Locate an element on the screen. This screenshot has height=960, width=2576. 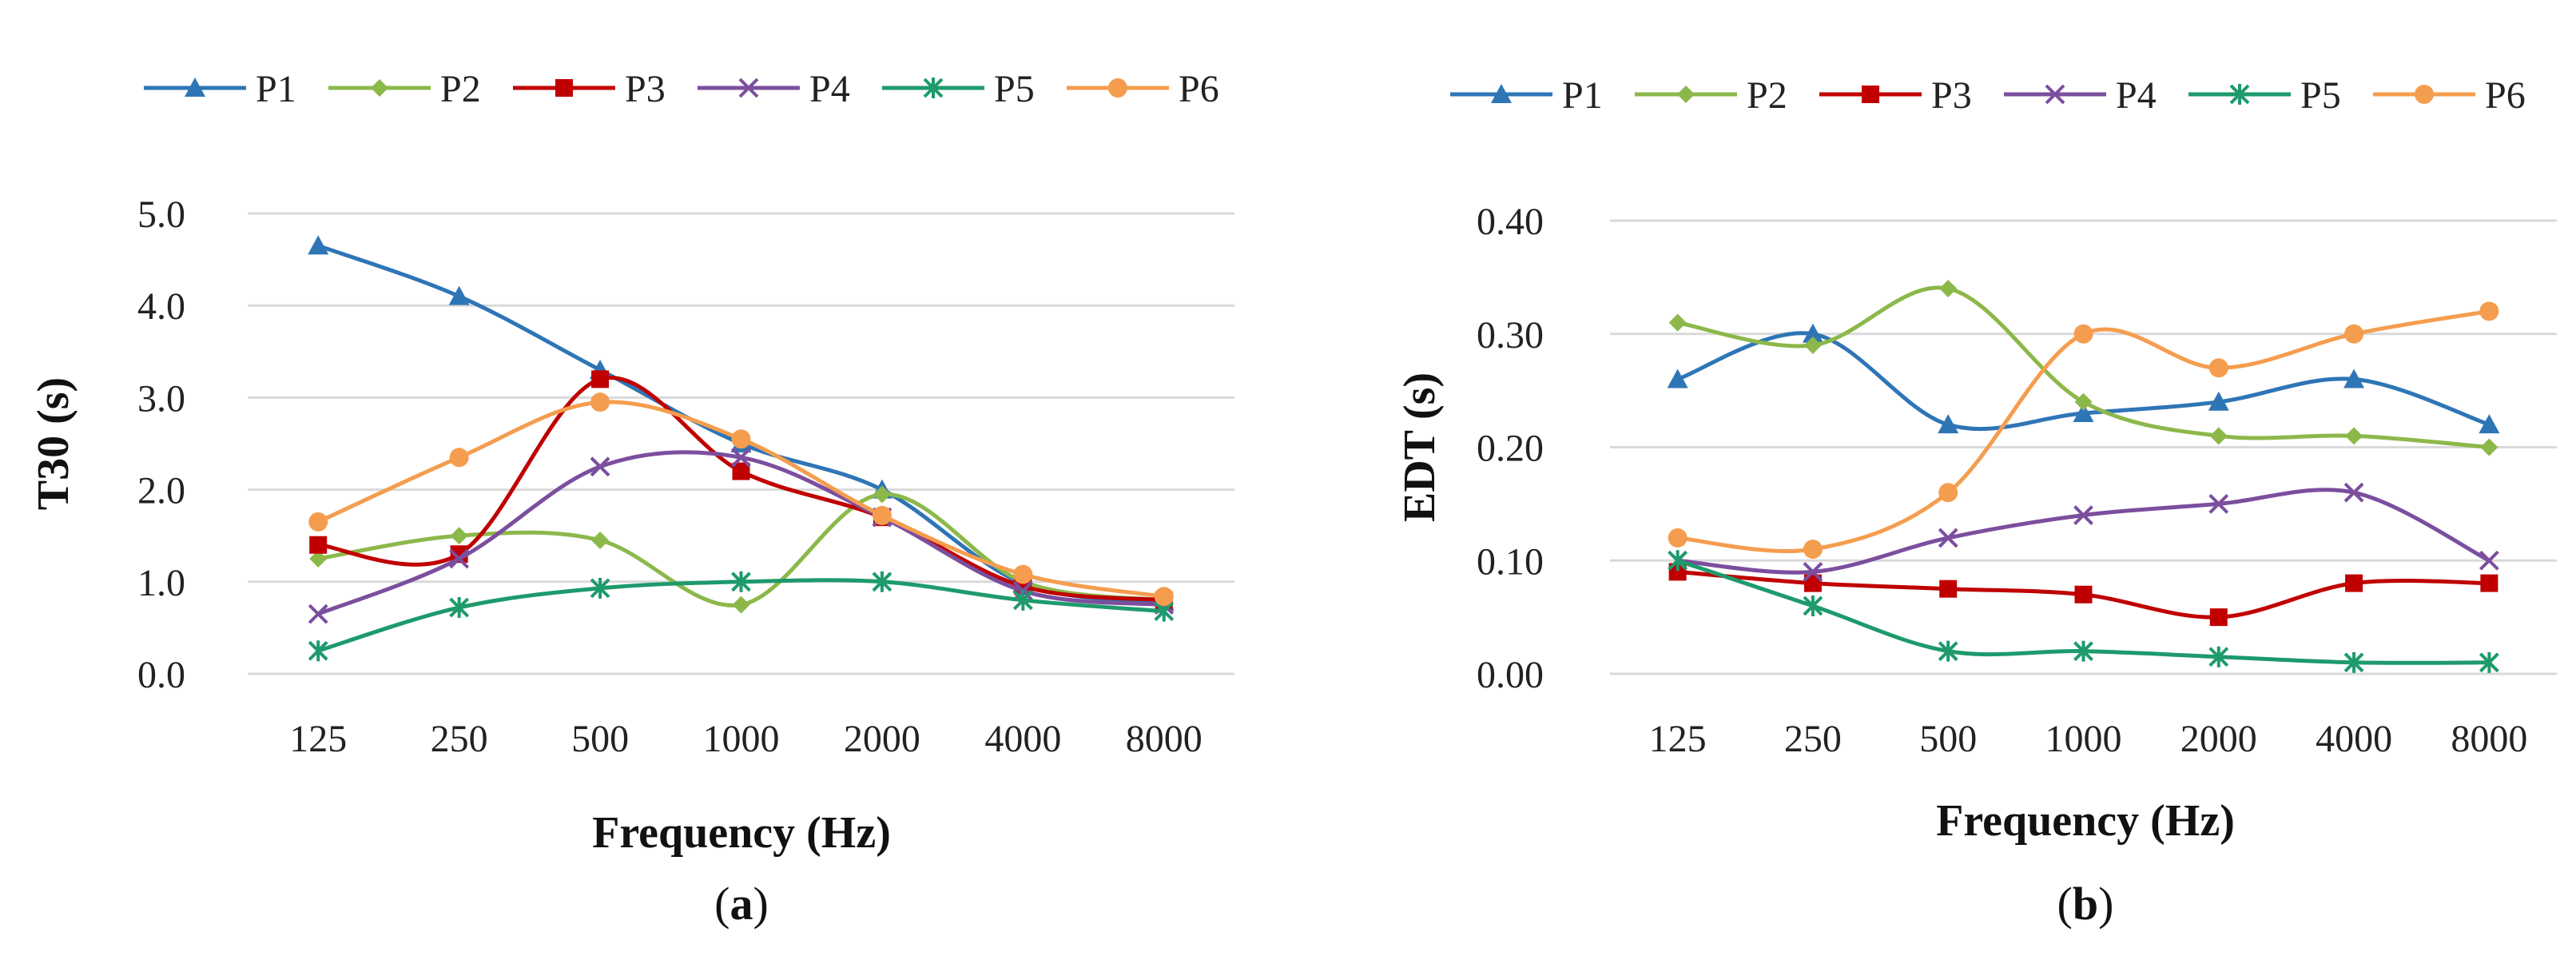
panel-letter: a is located at coordinates (741, 904).